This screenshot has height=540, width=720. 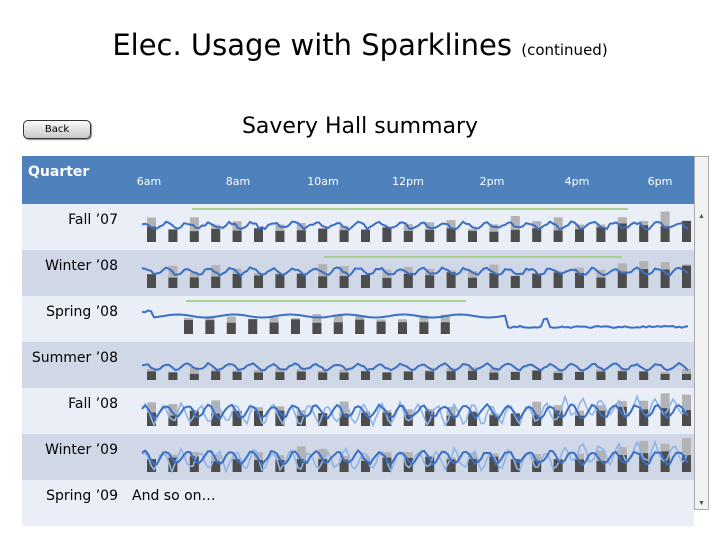 What do you see at coordinates (701, 503) in the screenshot?
I see `scroll-down-arrow-icon: ▼` at bounding box center [701, 503].